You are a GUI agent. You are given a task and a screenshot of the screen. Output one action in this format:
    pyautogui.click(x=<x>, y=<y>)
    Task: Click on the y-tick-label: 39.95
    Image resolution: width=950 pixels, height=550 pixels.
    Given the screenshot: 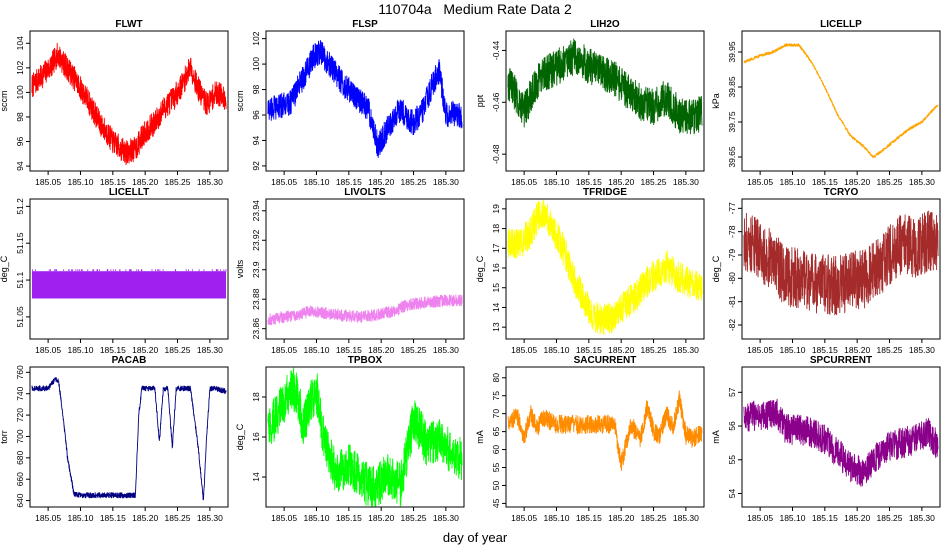 What is the action you would take?
    pyautogui.click(x=732, y=52)
    